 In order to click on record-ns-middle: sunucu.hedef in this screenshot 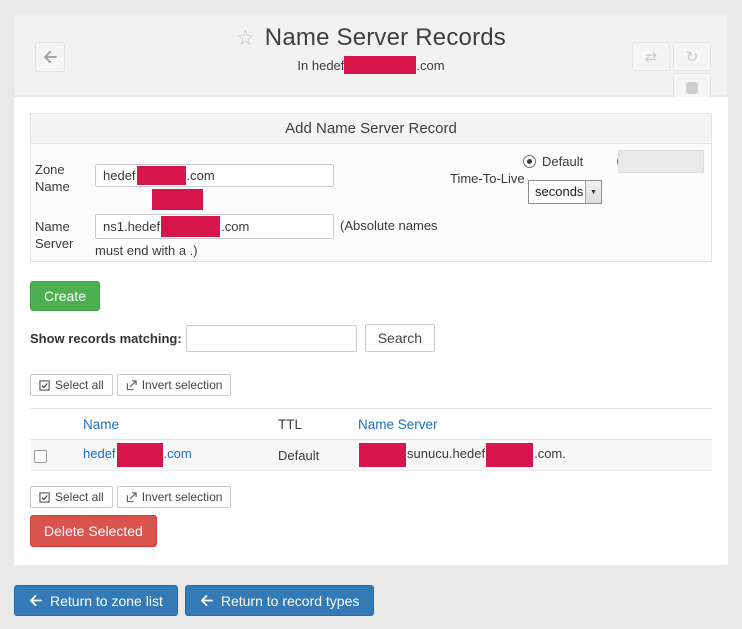, I will do `click(446, 454)`.